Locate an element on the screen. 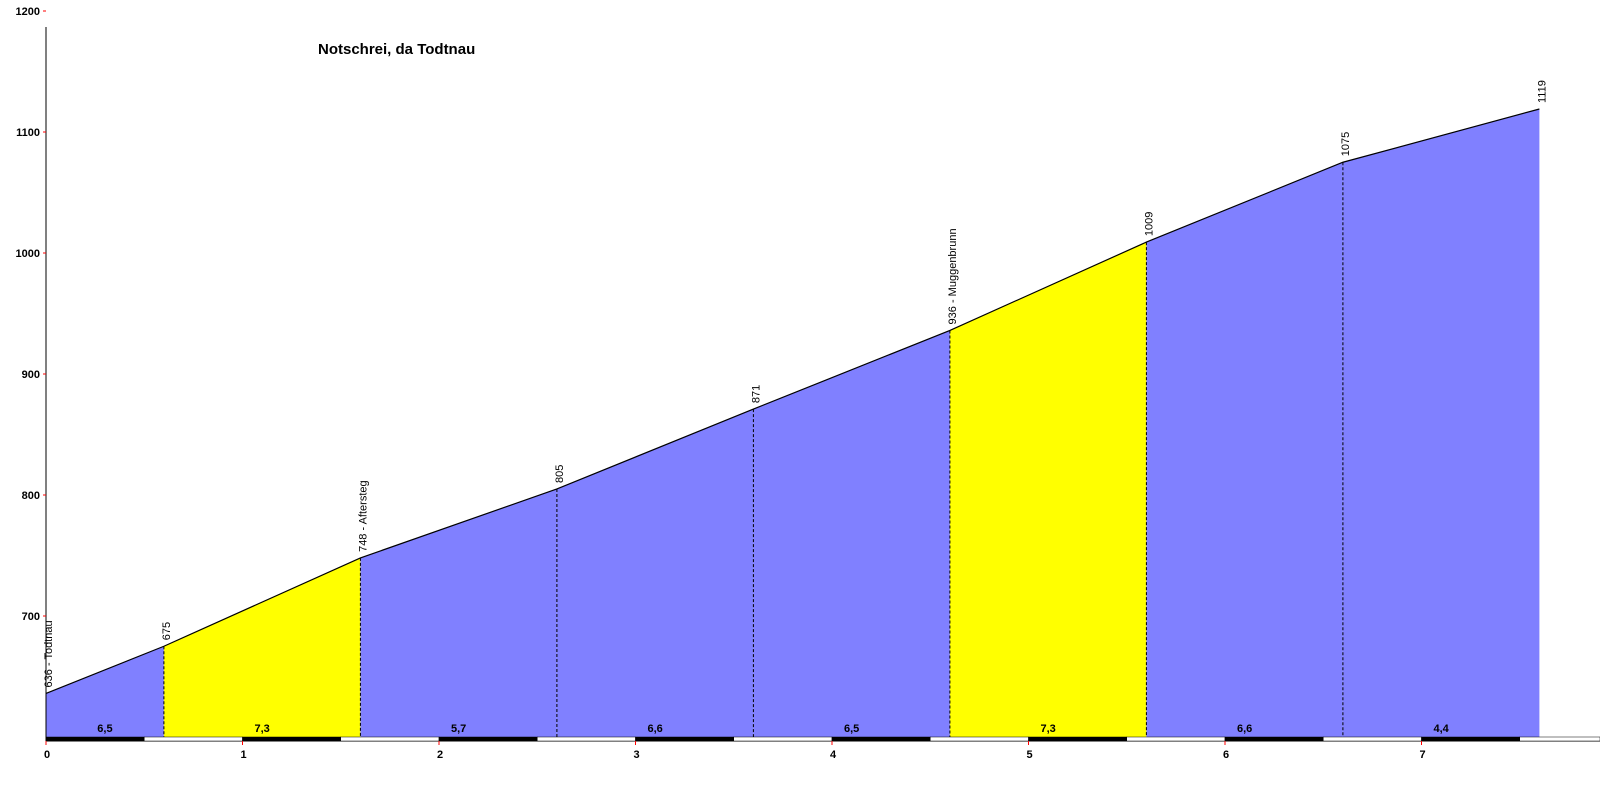  point-label: 871 is located at coordinates (756, 394).